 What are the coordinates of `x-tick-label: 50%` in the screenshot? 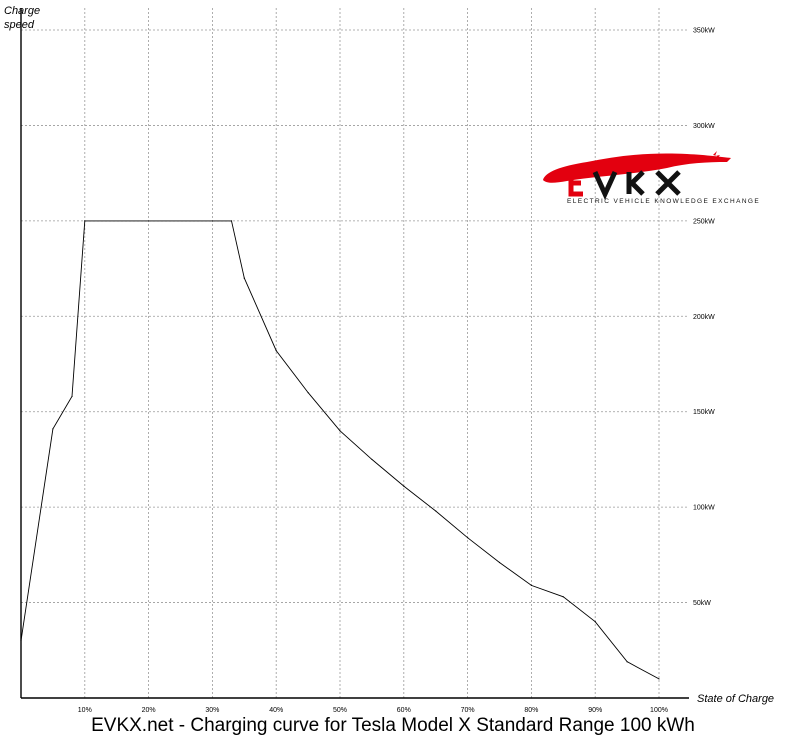 It's located at (340, 710).